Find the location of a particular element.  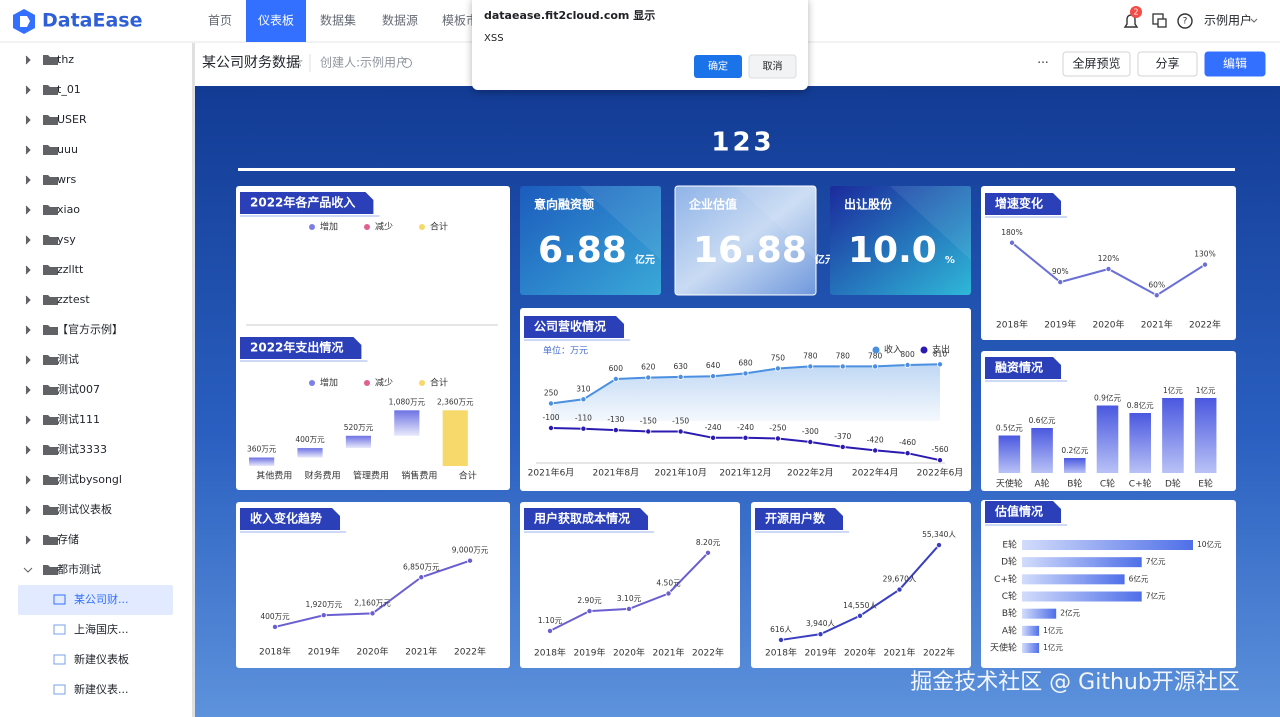

header-button-label: 编辑 is located at coordinates (1235, 63).